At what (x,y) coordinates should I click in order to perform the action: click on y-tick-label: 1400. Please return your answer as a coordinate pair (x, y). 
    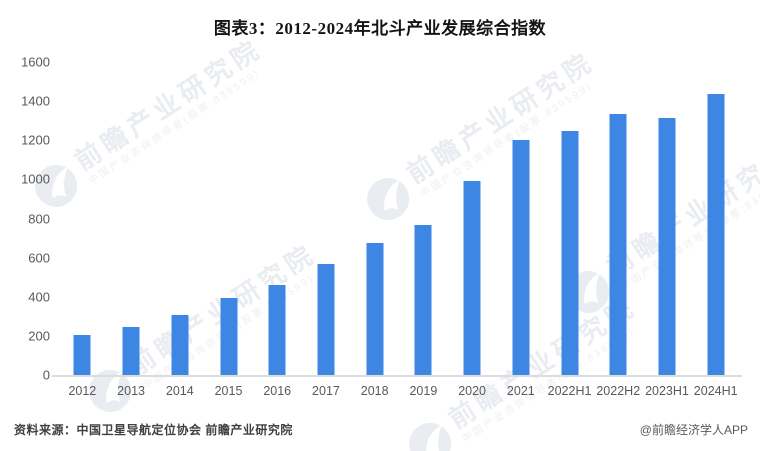
    Looking at the image, I should click on (35, 101).